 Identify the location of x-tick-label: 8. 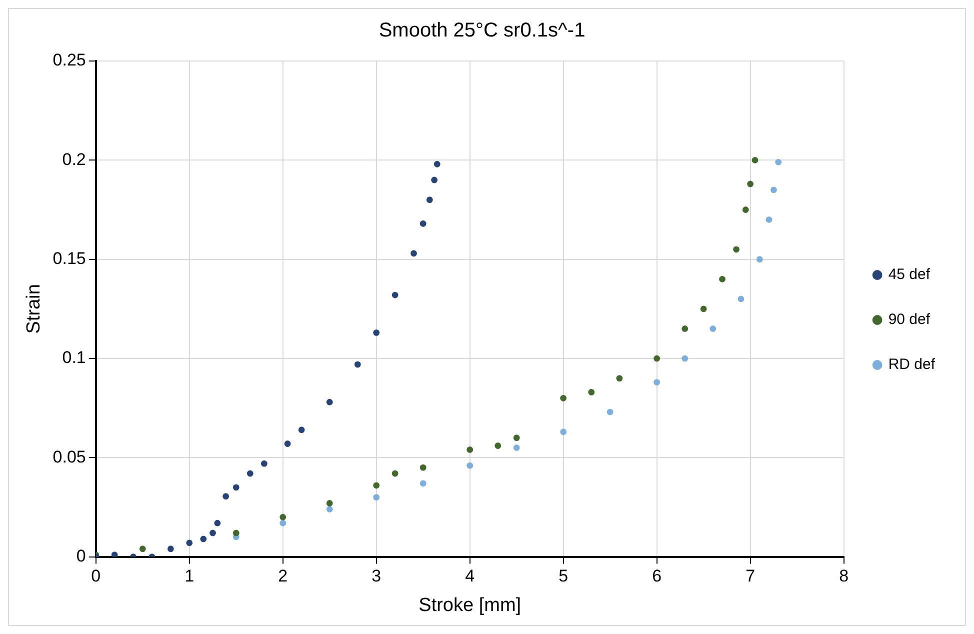
(844, 576).